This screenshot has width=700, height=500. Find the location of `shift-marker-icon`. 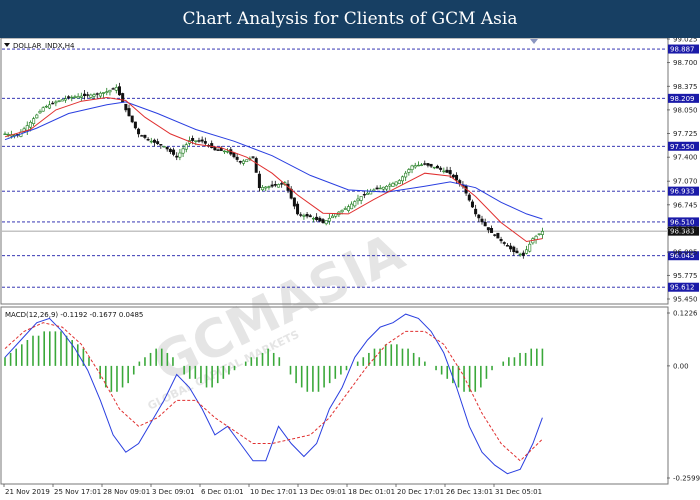

shift-marker-icon is located at coordinates (534, 41).